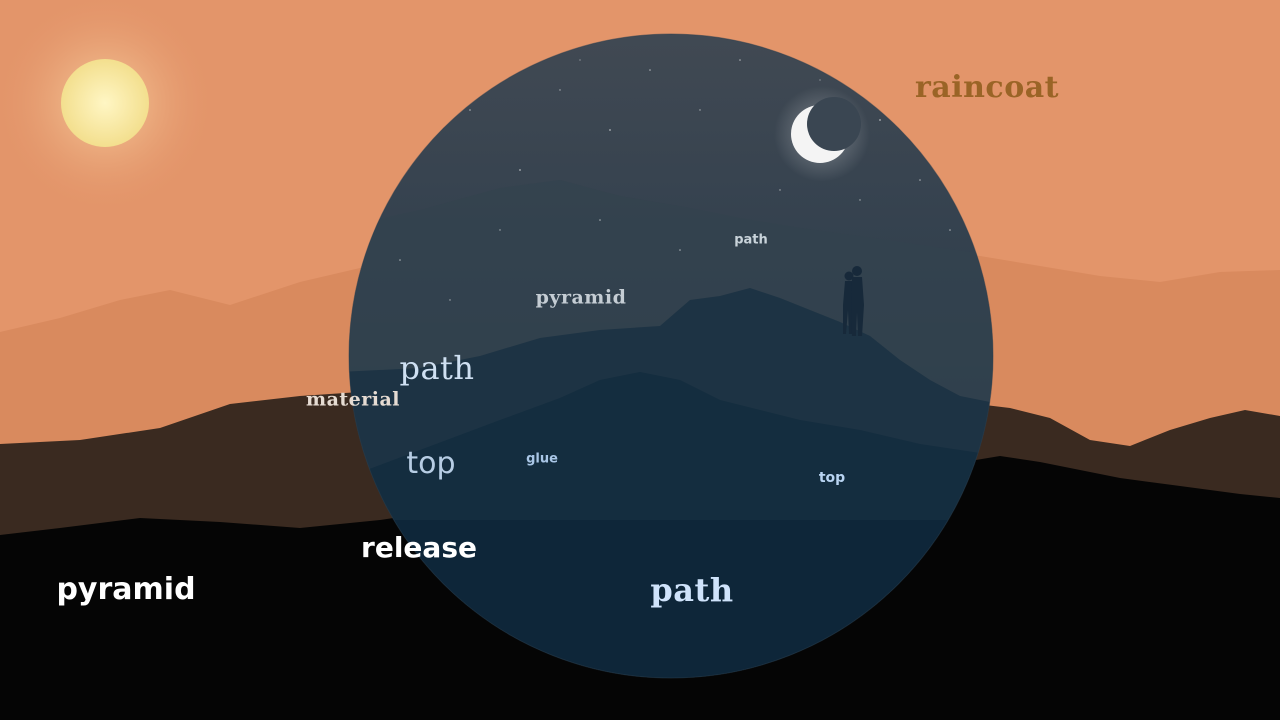 Image resolution: width=1280 pixels, height=720 pixels. I want to click on word-path-medium: path, so click(437, 368).